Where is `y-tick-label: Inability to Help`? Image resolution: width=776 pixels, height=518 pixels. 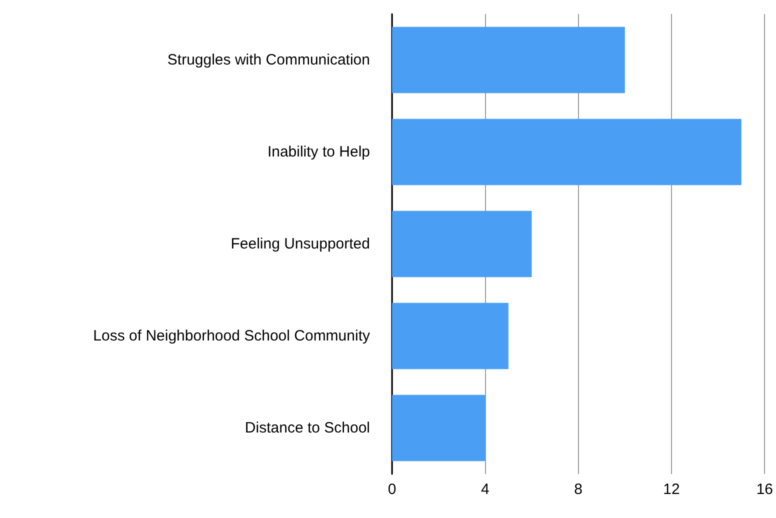 y-tick-label: Inability to Help is located at coordinates (318, 152).